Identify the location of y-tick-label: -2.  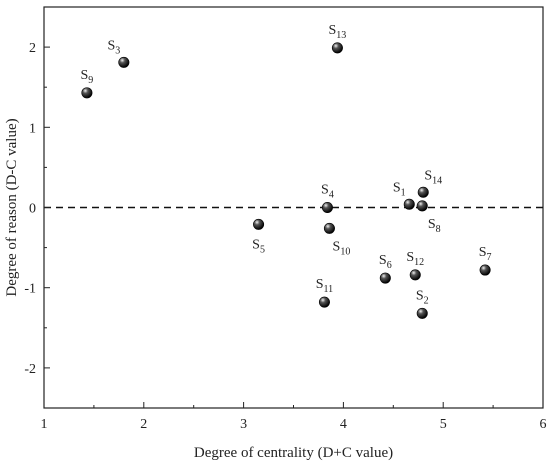
(30, 369).